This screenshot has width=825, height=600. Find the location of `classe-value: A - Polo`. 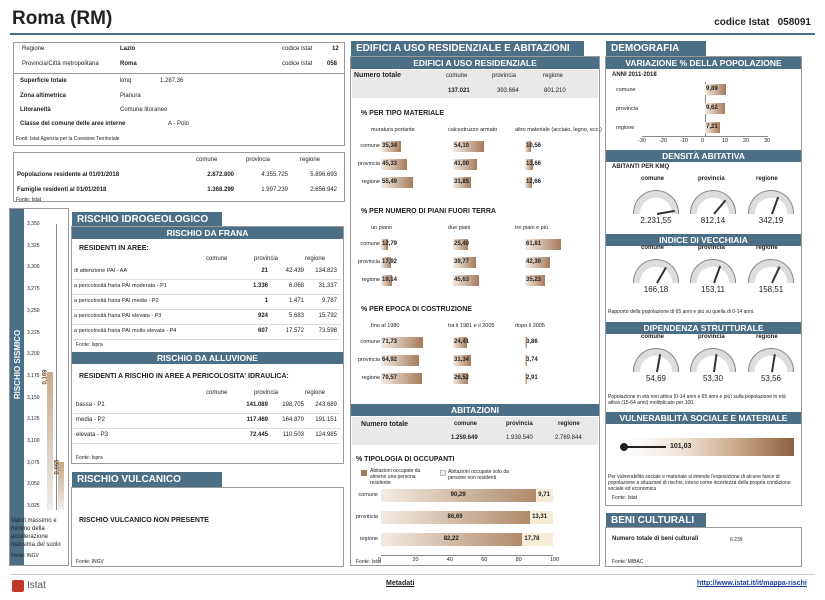

classe-value: A - Polo is located at coordinates (179, 124).